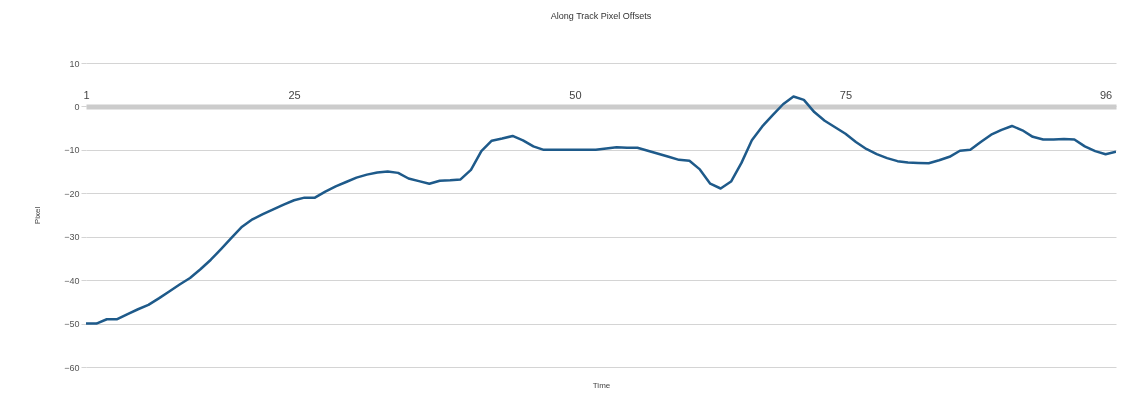 The image size is (1122, 400). What do you see at coordinates (72, 193) in the screenshot?
I see `y-tick-label: −20` at bounding box center [72, 193].